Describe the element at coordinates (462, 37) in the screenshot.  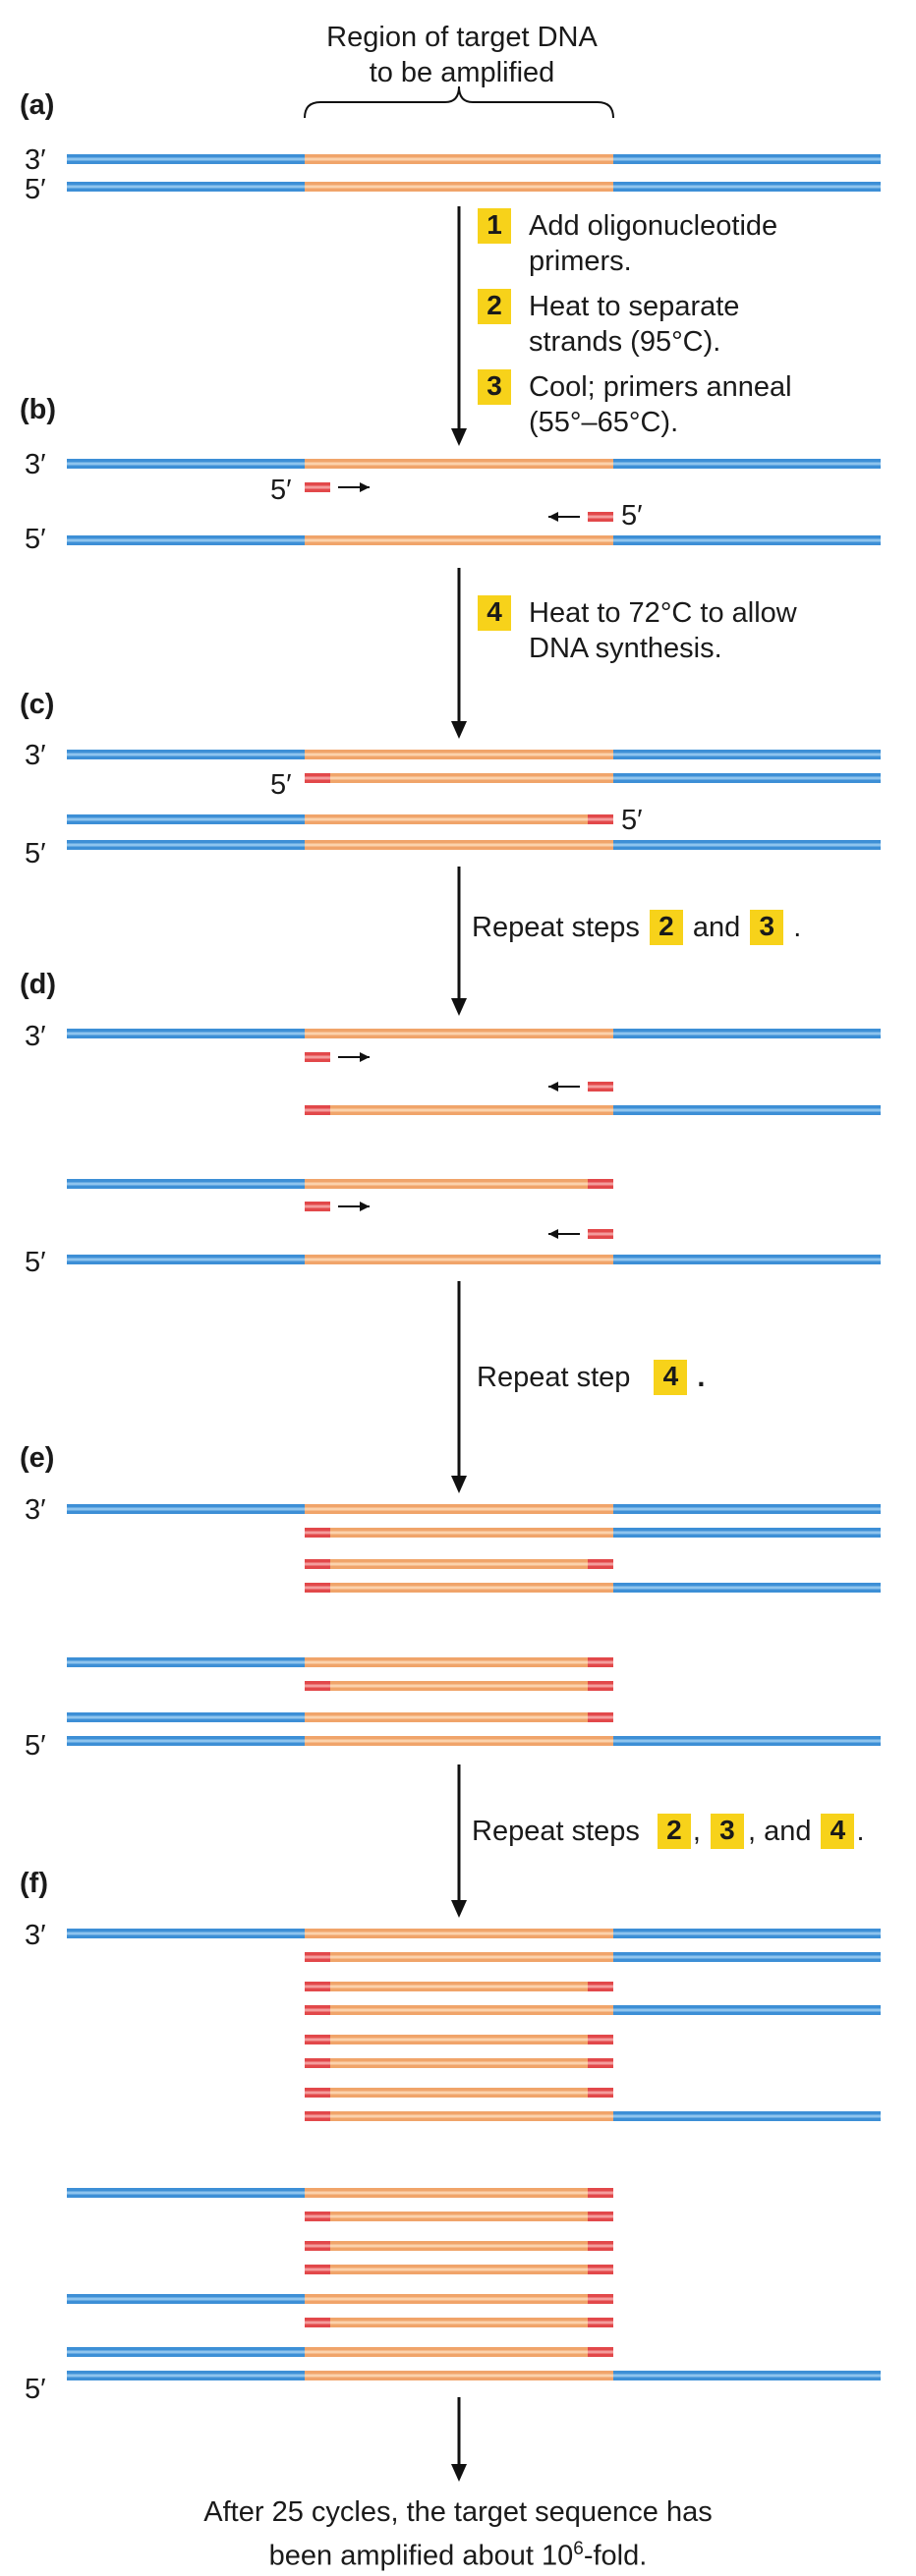
I see `title-line-1: Region of target DNA` at that location.